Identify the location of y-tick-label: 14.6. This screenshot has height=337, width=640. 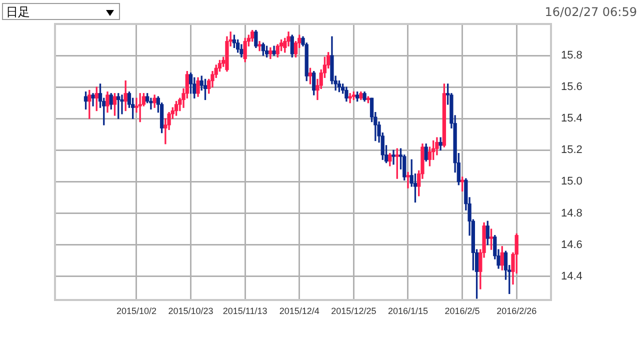
(571, 244).